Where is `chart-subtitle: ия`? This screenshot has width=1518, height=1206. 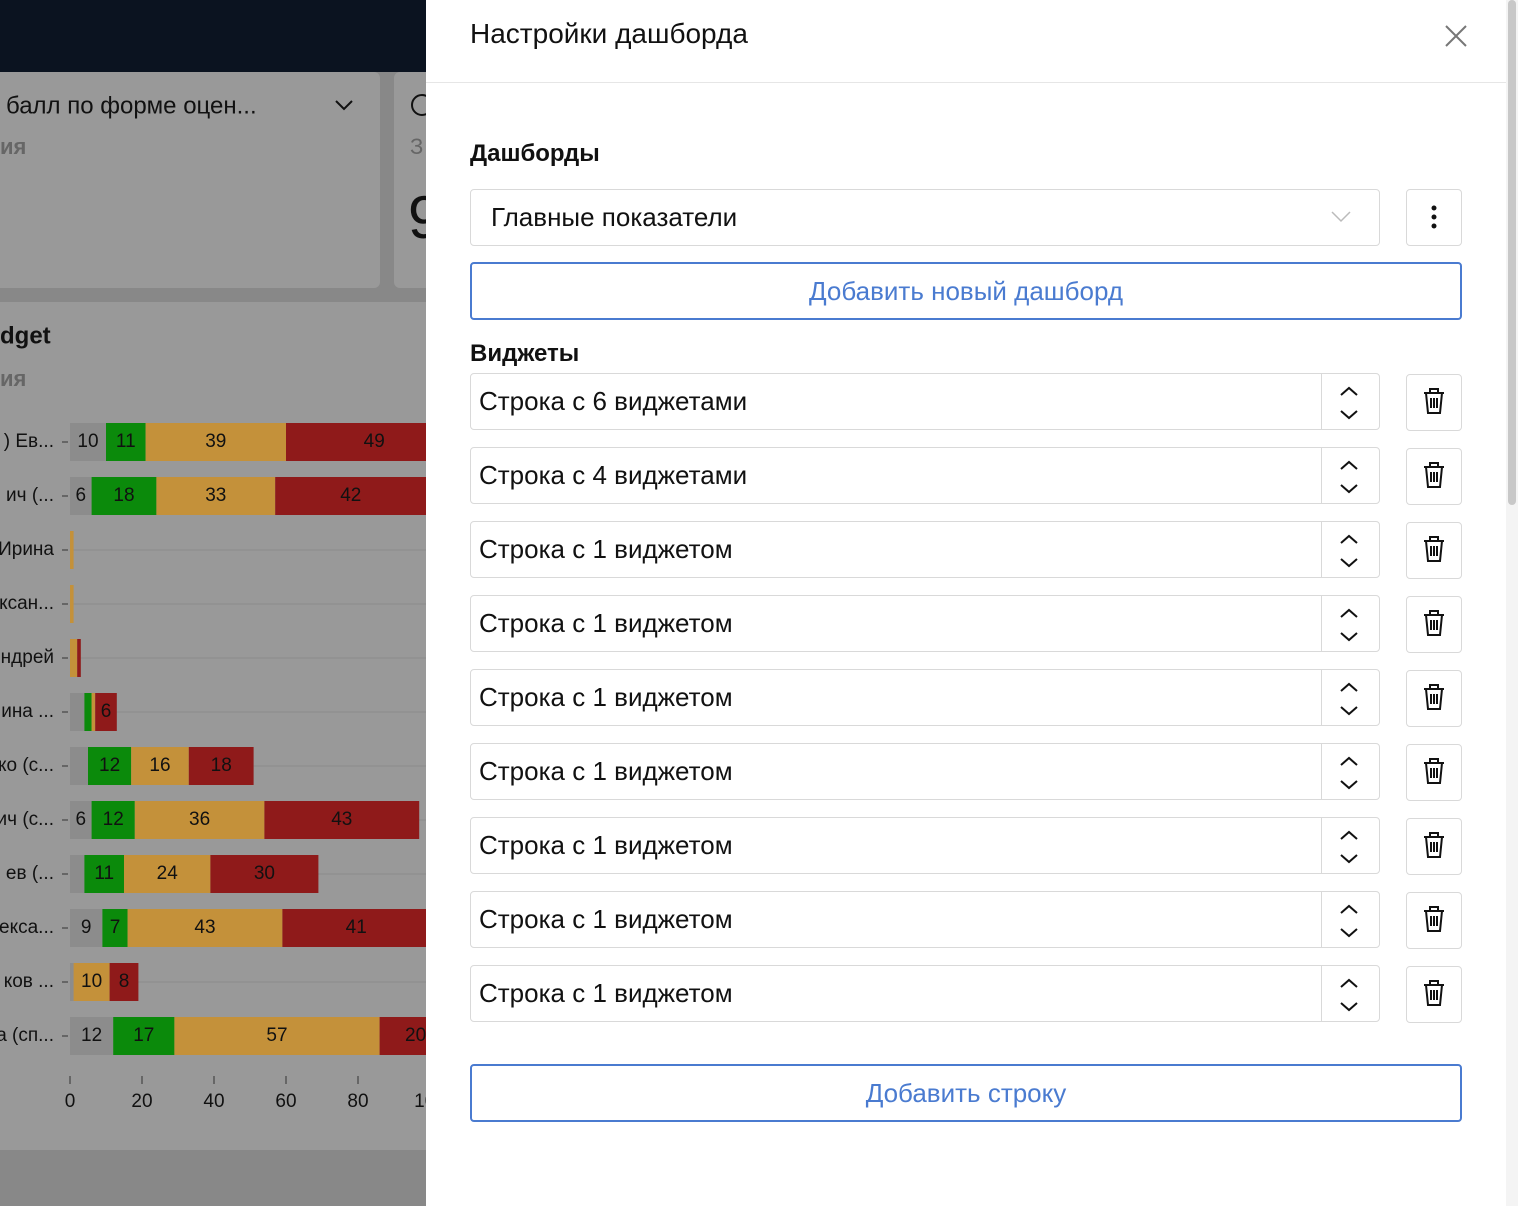 chart-subtitle: ия is located at coordinates (13, 378).